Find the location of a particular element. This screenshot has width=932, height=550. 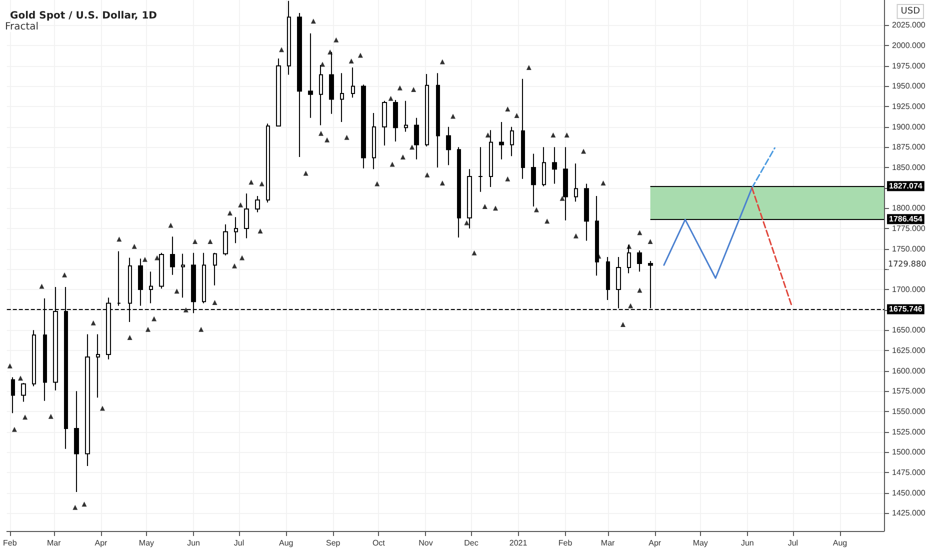

y-tick-label: 1450.000 is located at coordinates (909, 493).